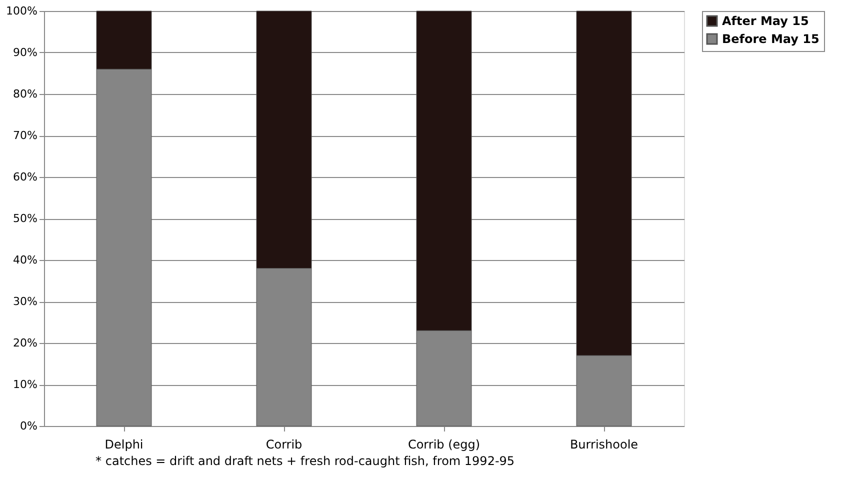  I want to click on x-tick-label: Corrib, so click(284, 445).